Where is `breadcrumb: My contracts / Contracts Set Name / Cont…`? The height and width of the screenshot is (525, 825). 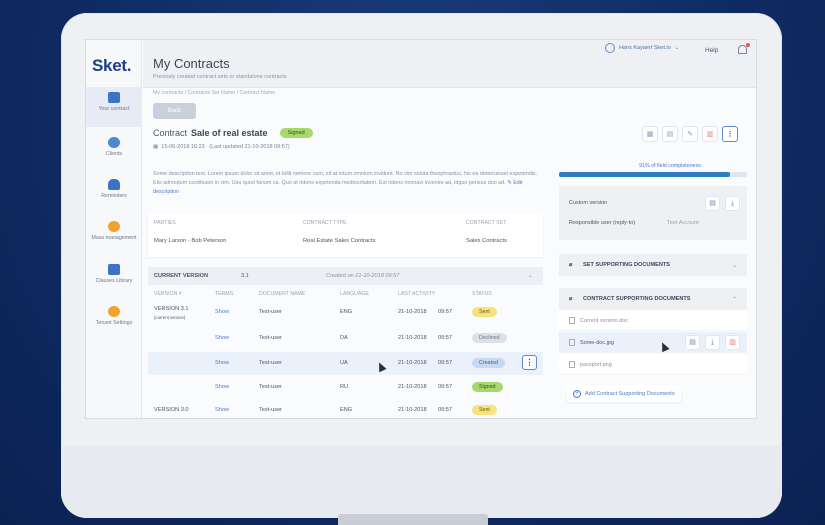
breadcrumb: My contracts / Contracts Set Name / Cont… is located at coordinates (214, 93).